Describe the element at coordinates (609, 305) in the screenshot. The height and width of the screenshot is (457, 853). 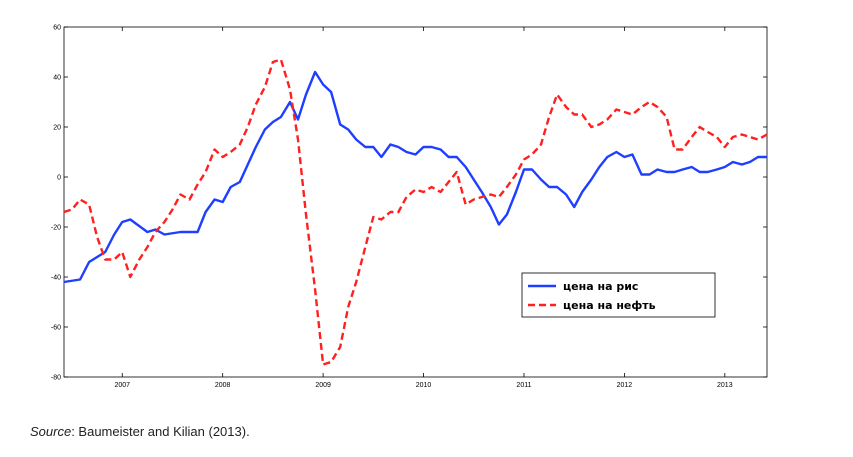
I see `legend-label-2: цена на нефть` at that location.